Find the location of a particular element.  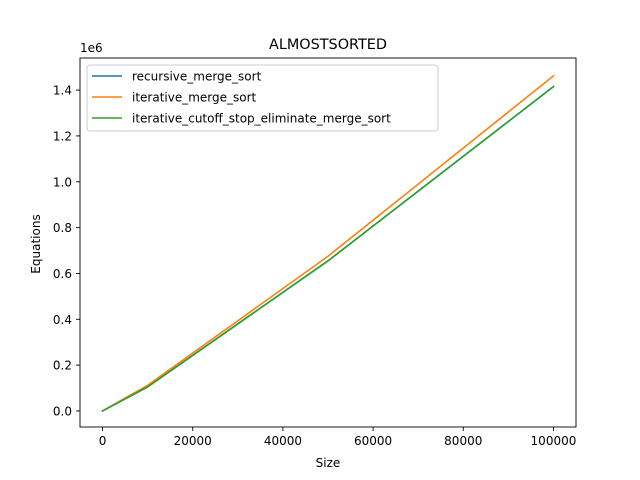

y-tick-label: 0.2 is located at coordinates (62, 366).